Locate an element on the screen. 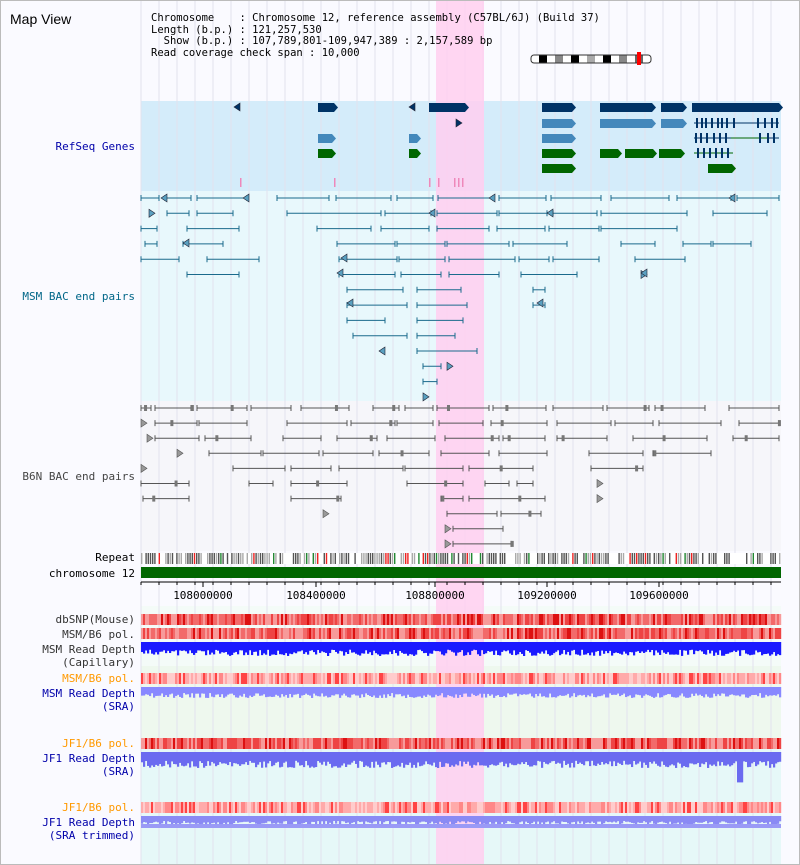 This screenshot has width=800, height=865. jf1-read-depth-sra-label: JF1 Read Depth is located at coordinates (88, 758).